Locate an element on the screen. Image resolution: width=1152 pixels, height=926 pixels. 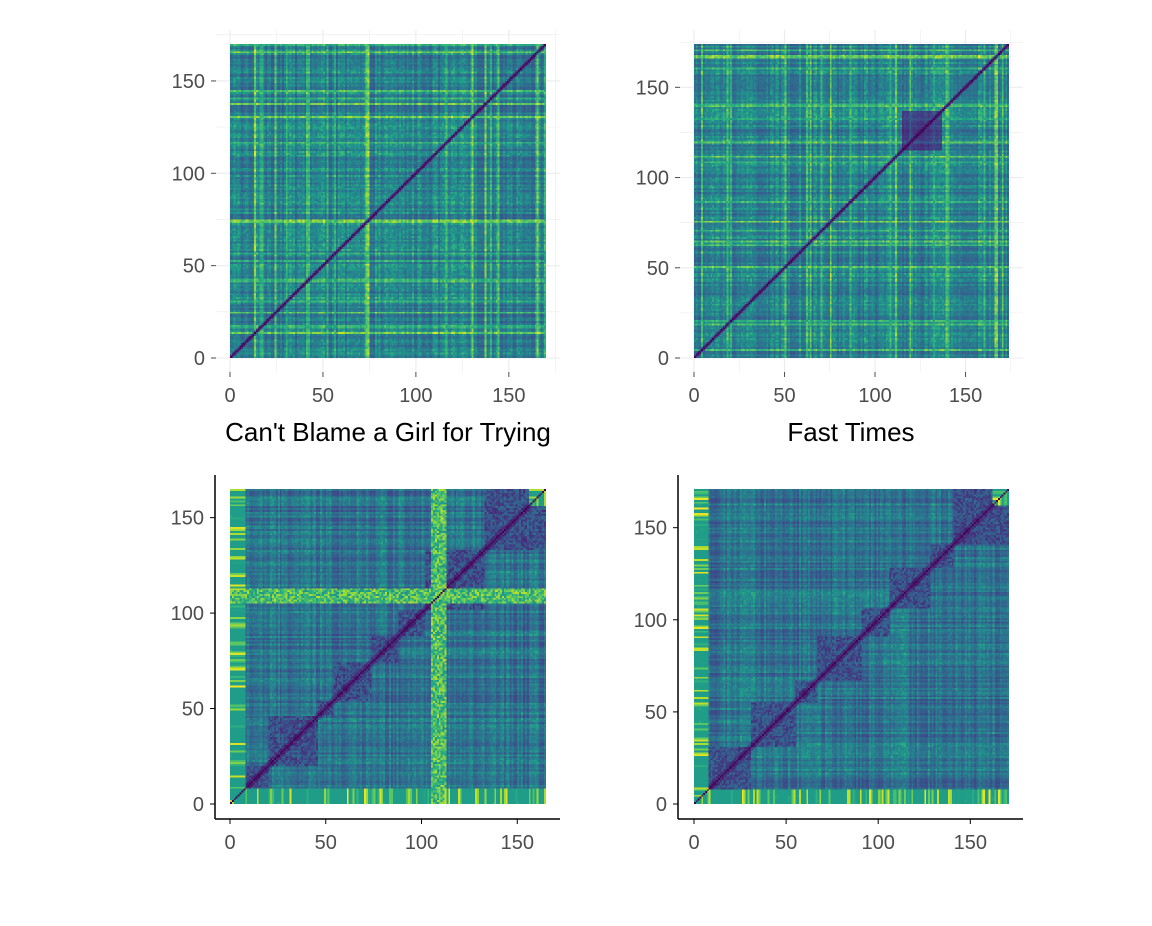
panel-title-top-right: Fast Times is located at coordinates (850, 432).